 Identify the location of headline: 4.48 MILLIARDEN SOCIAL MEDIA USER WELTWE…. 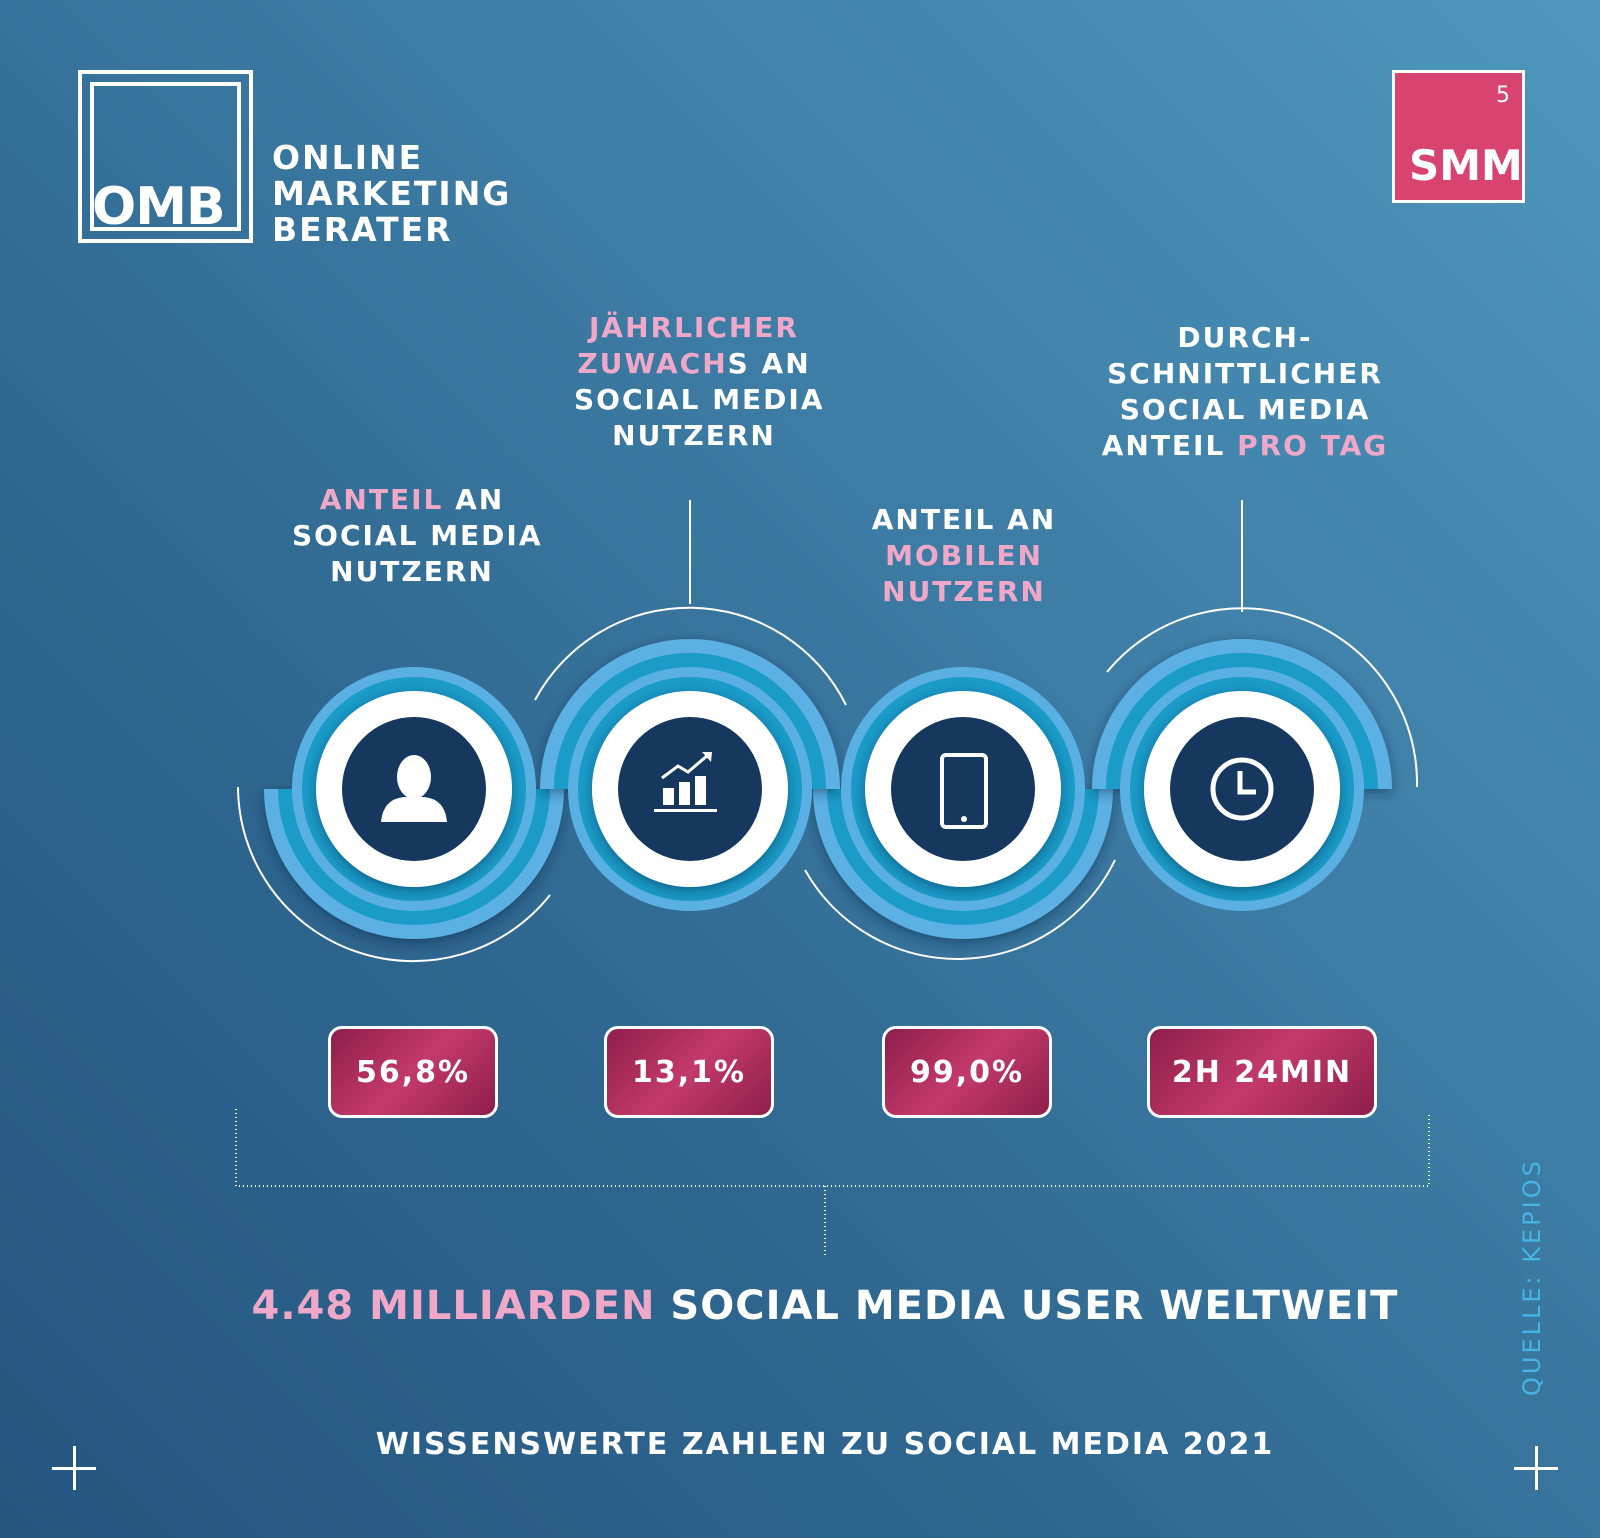
(800, 1306).